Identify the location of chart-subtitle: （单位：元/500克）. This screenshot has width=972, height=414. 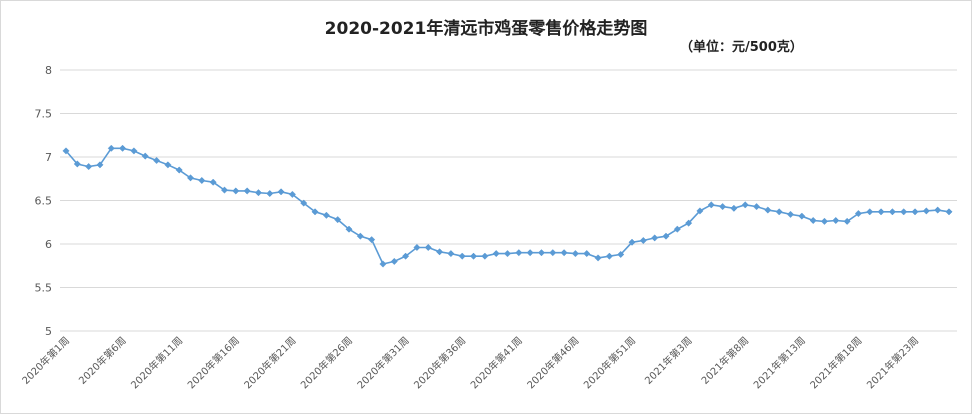
(741, 47).